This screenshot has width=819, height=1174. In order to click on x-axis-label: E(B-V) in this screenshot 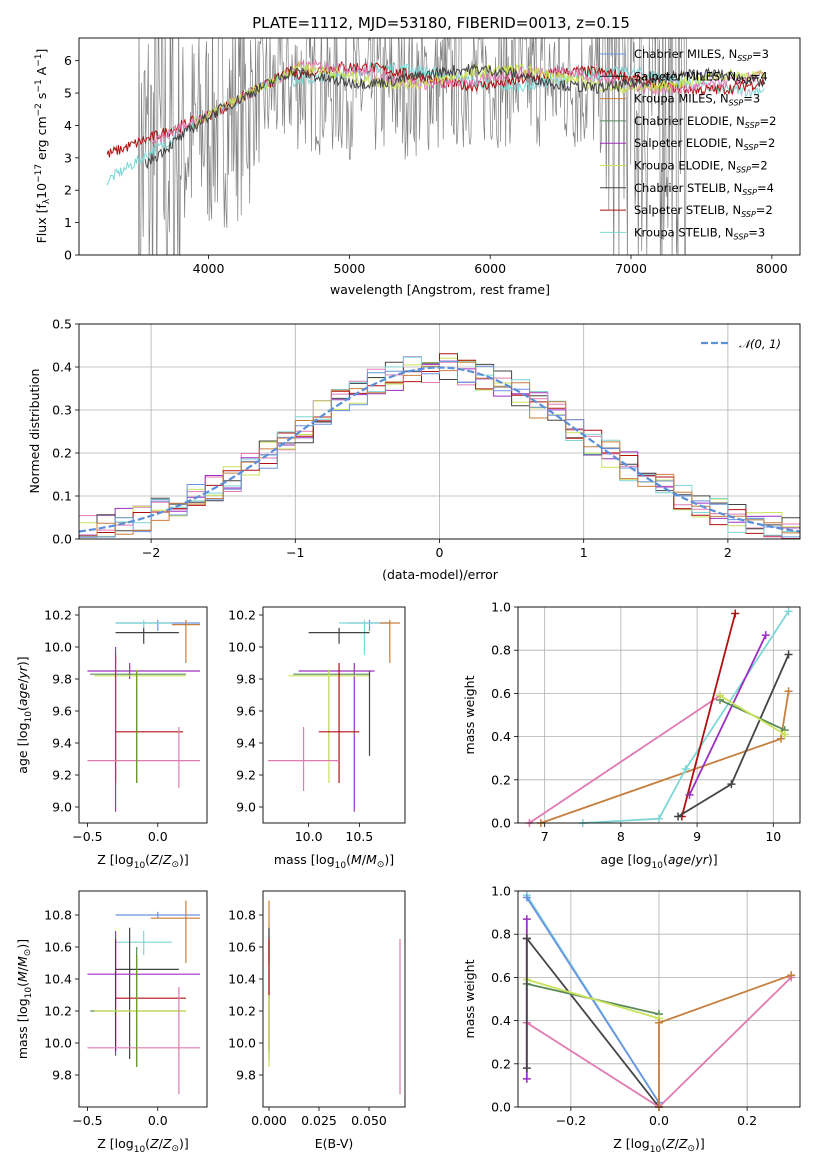, I will do `click(334, 1143)`.